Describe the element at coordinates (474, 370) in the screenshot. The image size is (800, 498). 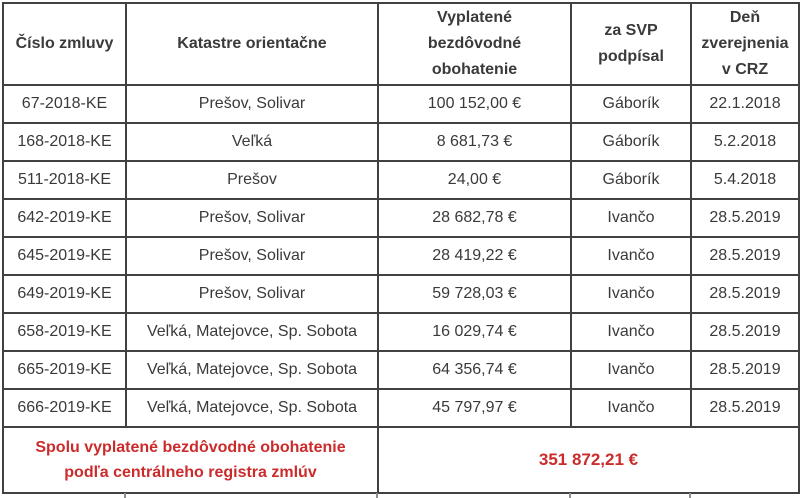
I see `cell-amount: 64 356,74 €` at that location.